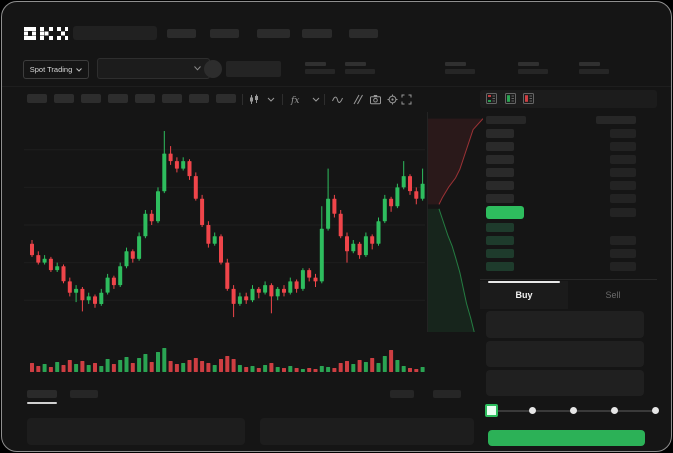  What do you see at coordinates (406, 99) in the screenshot?
I see `expand-icon` at bounding box center [406, 99].